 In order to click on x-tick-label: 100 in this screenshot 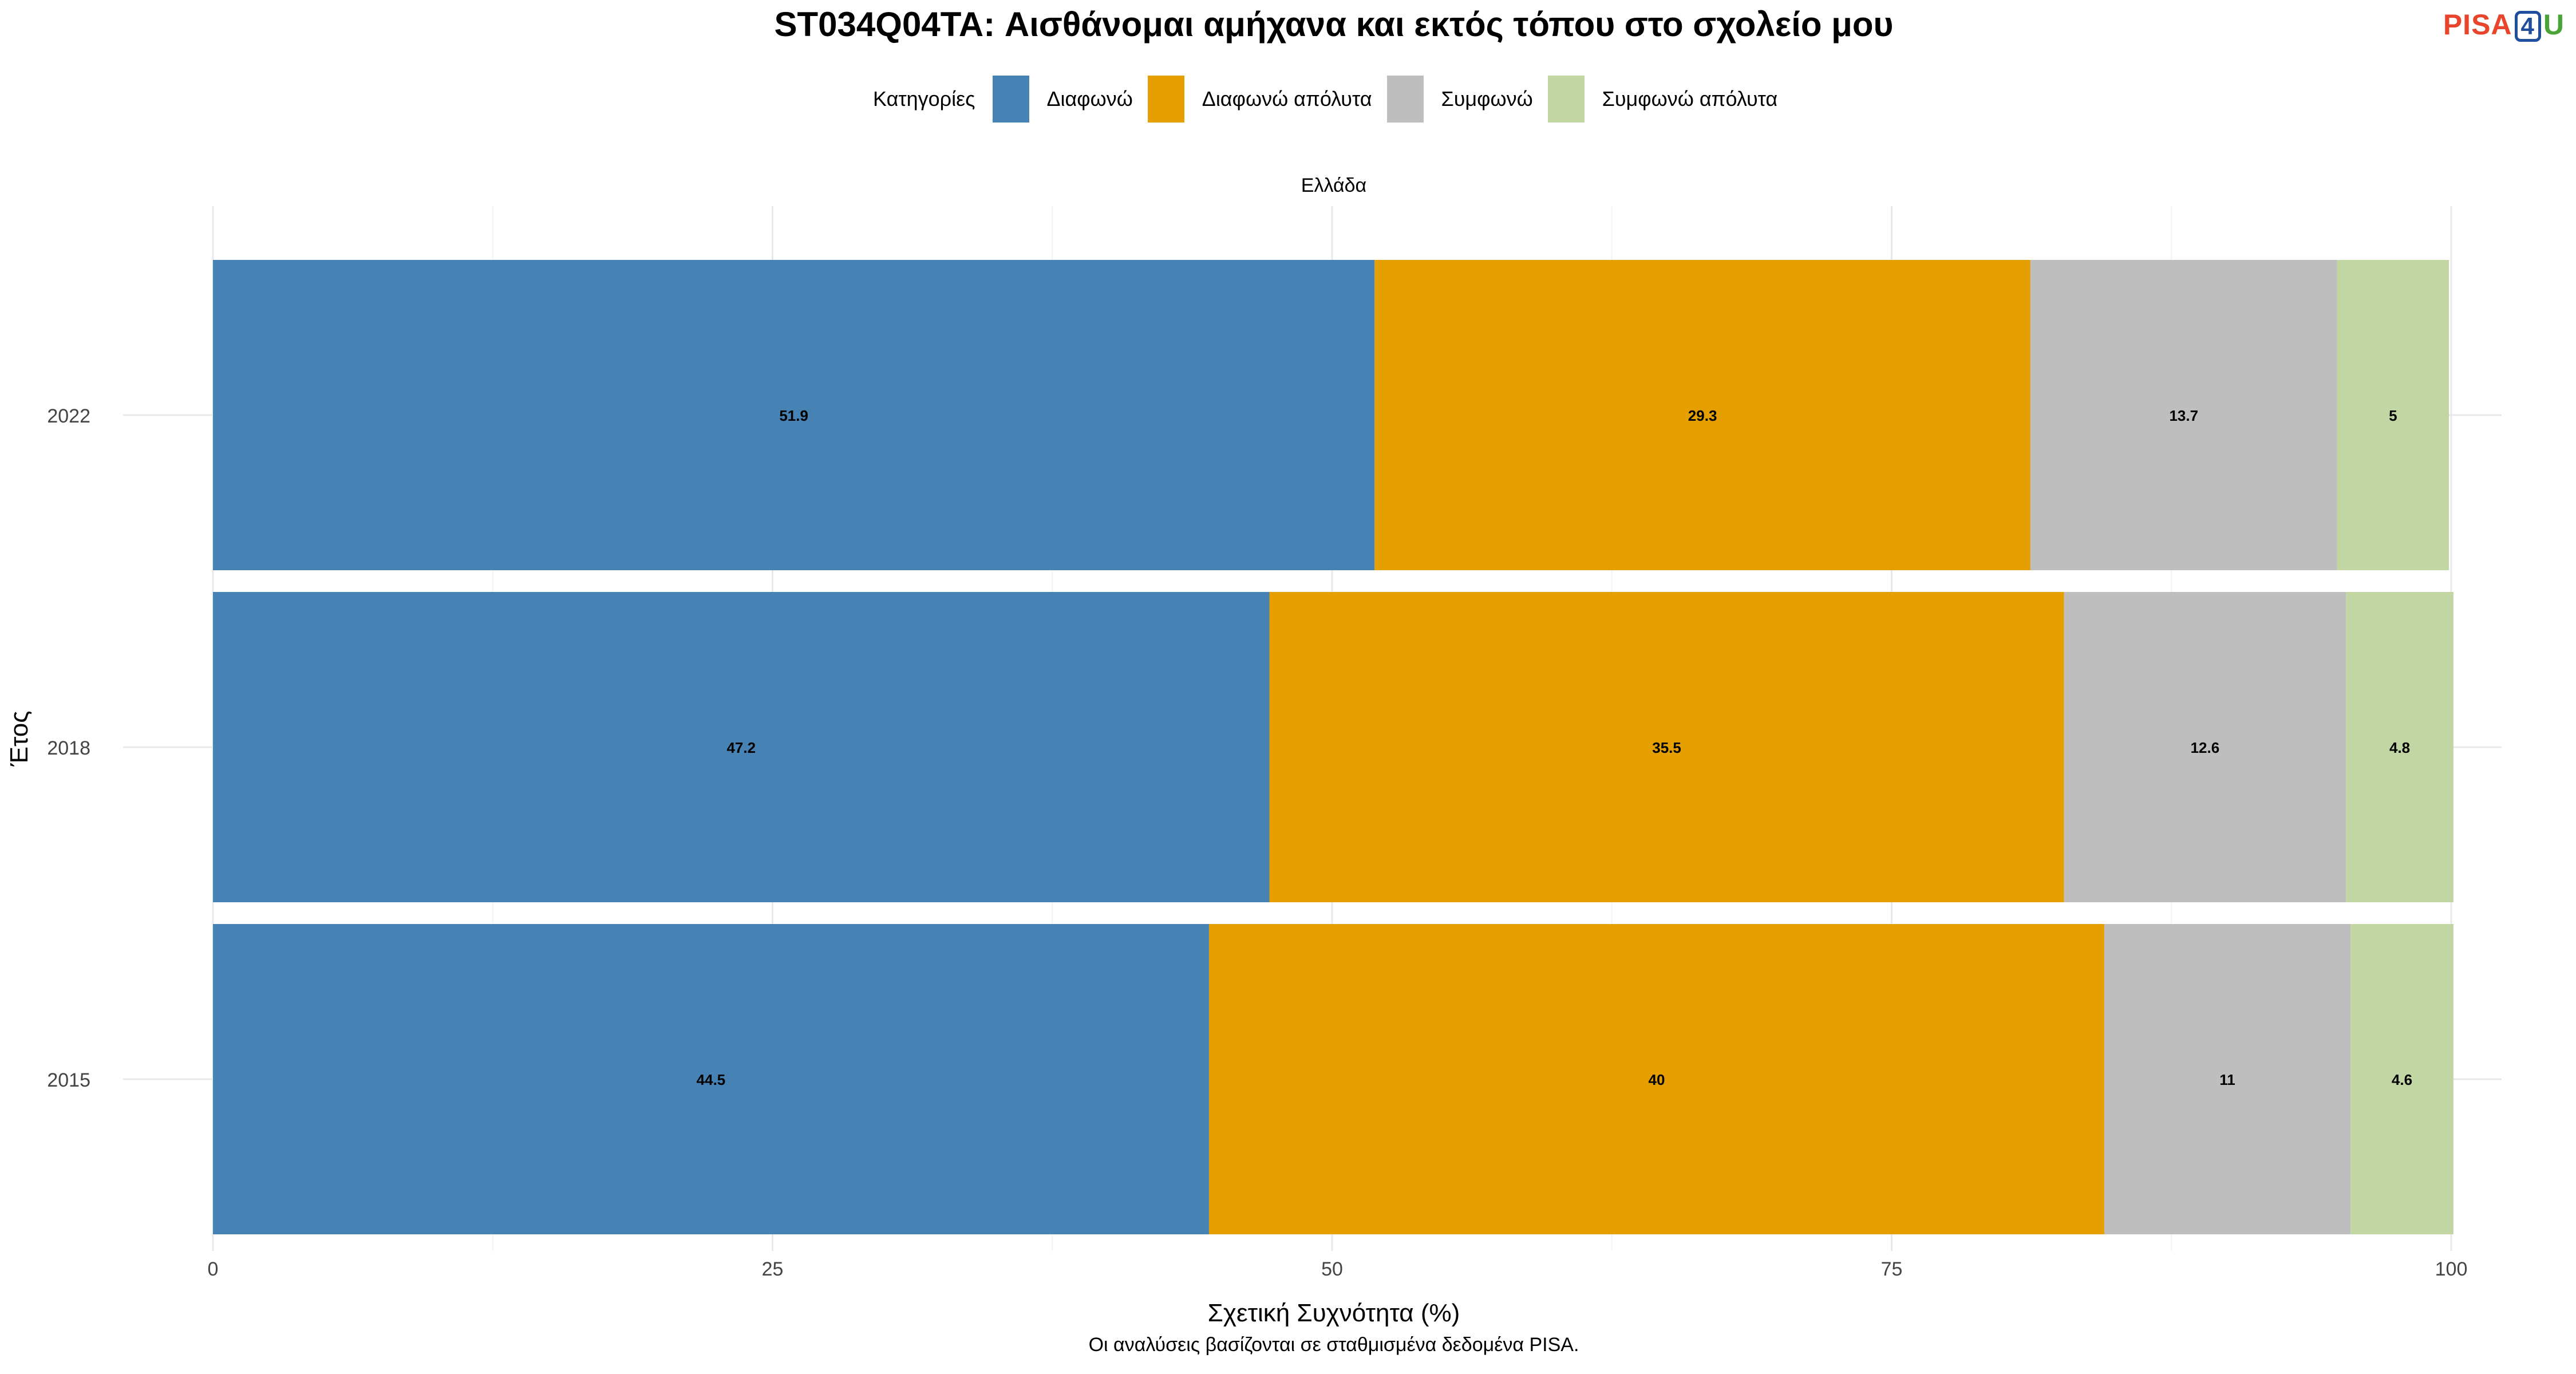, I will do `click(2451, 1269)`.